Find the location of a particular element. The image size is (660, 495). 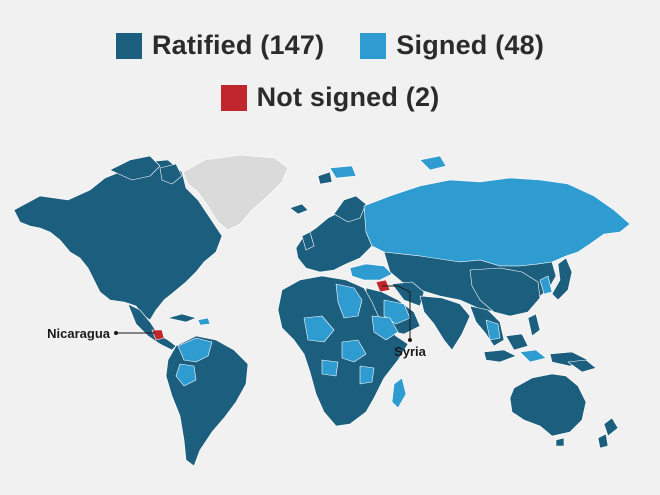

legend-swatch-ratified is located at coordinates (128, 45).